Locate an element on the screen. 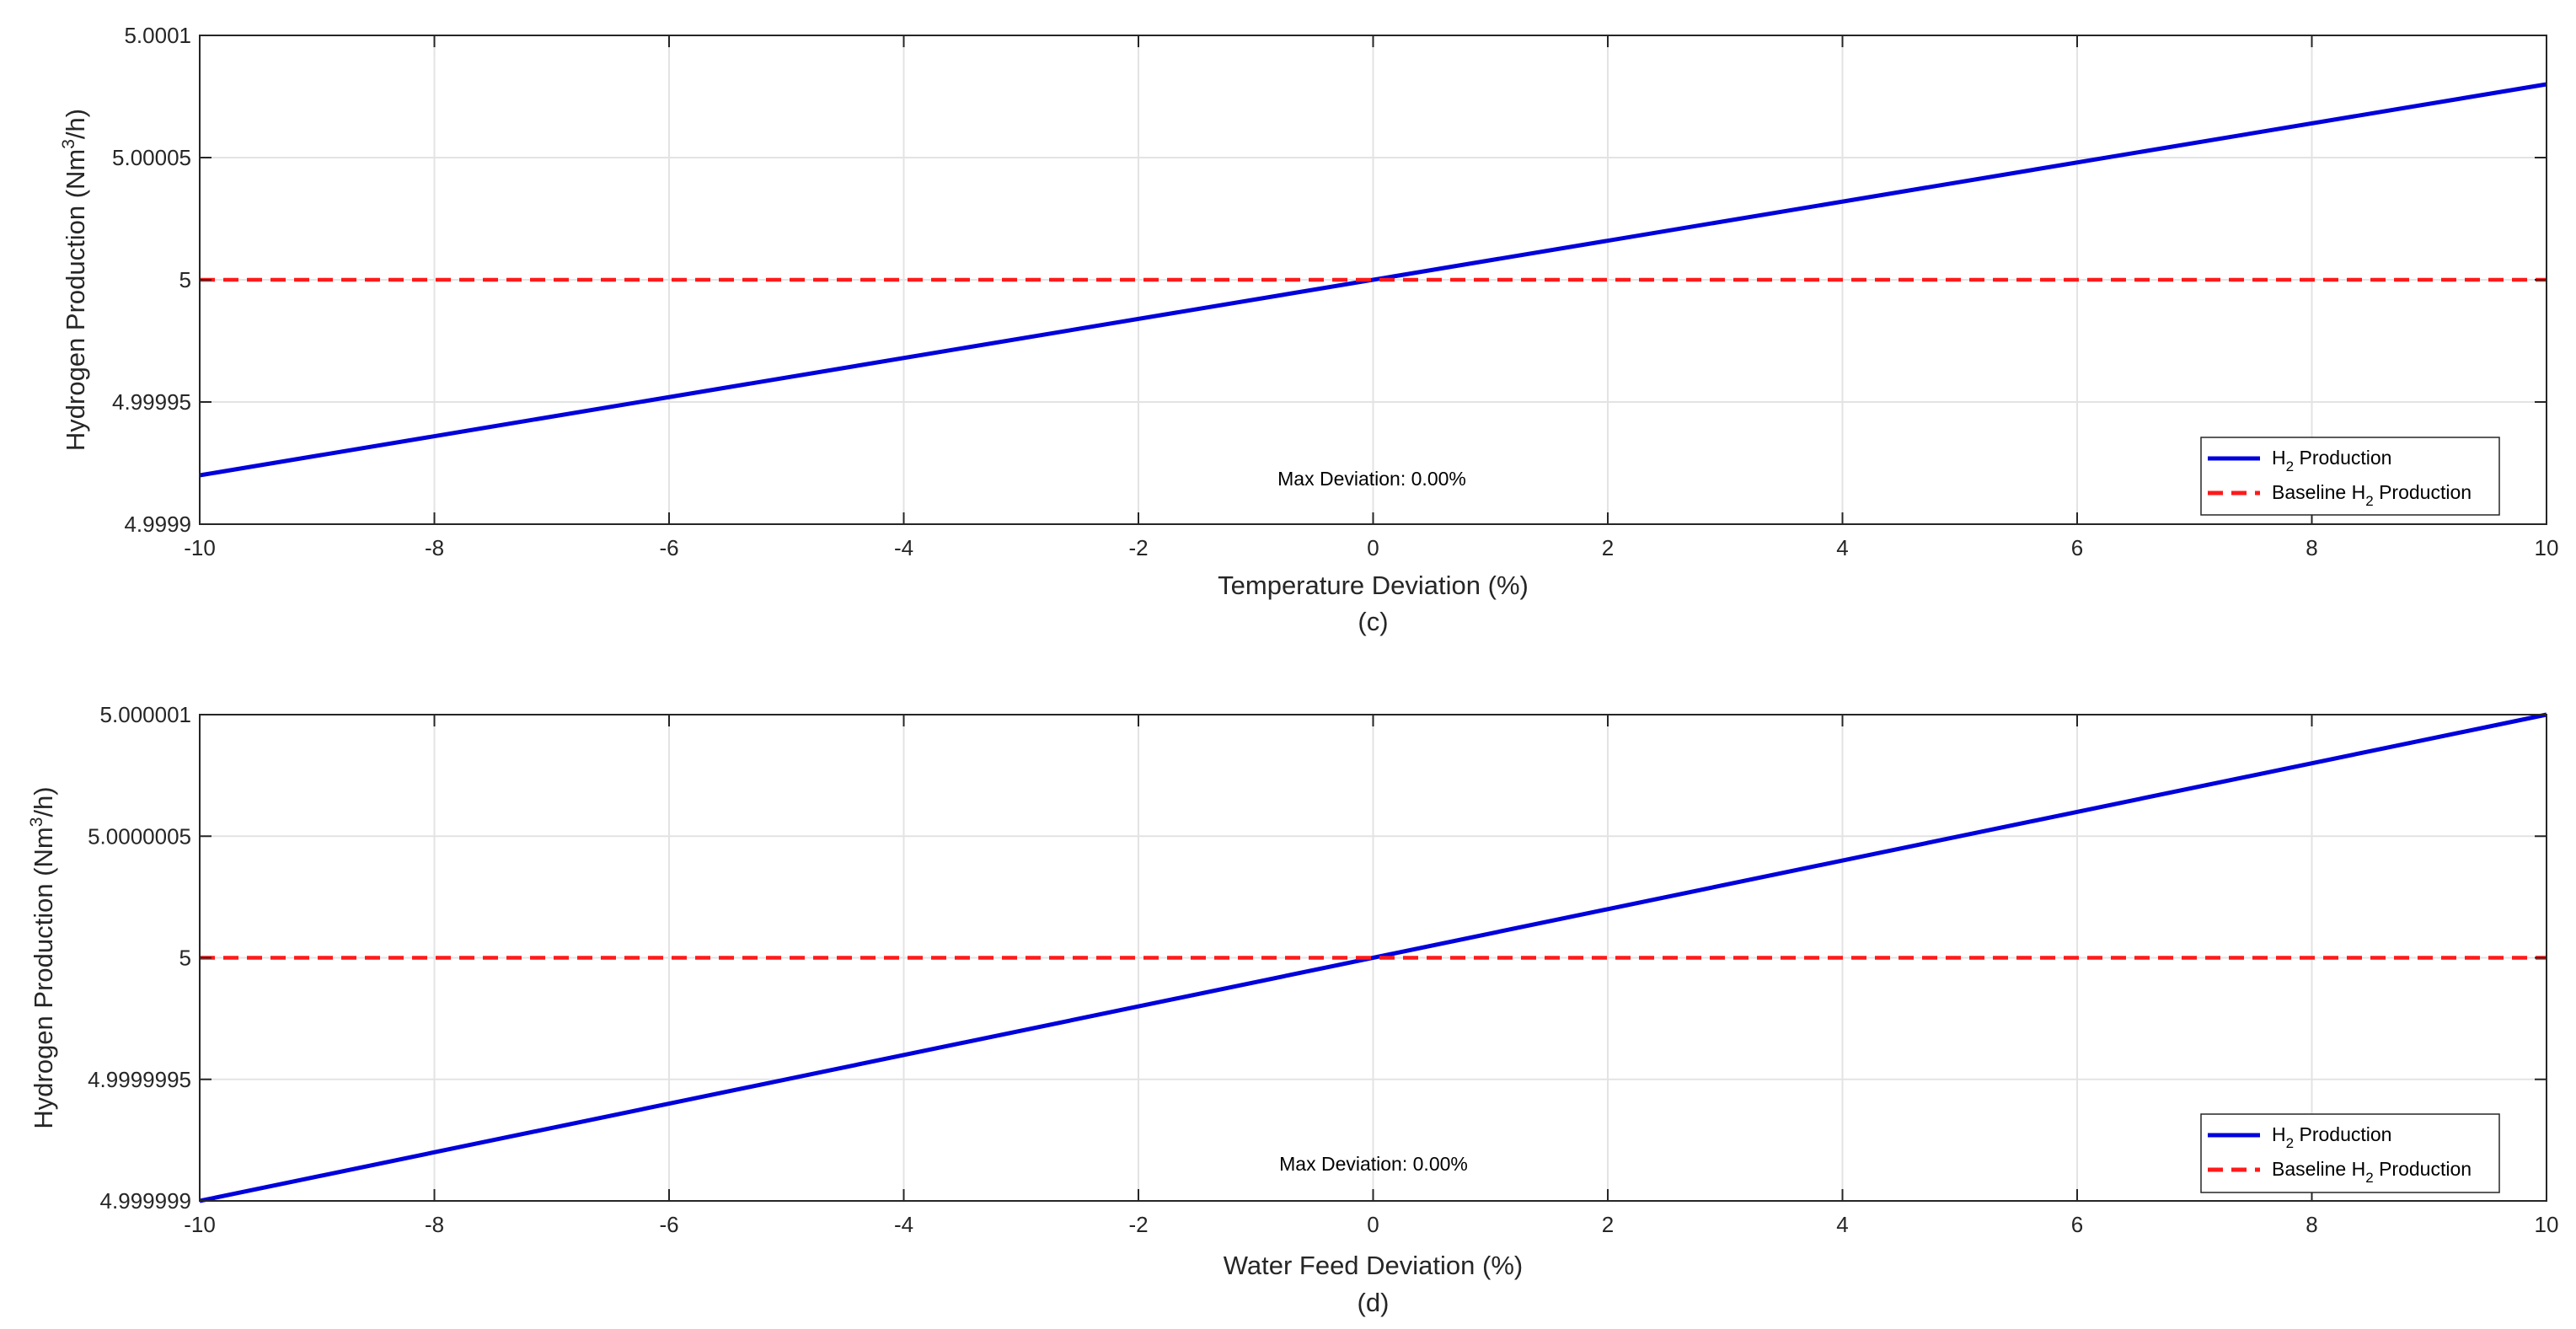 The width and height of the screenshot is (2576, 1329). y-axis-label-c: Hydrogen Production (Nm3/h) is located at coordinates (74, 280).